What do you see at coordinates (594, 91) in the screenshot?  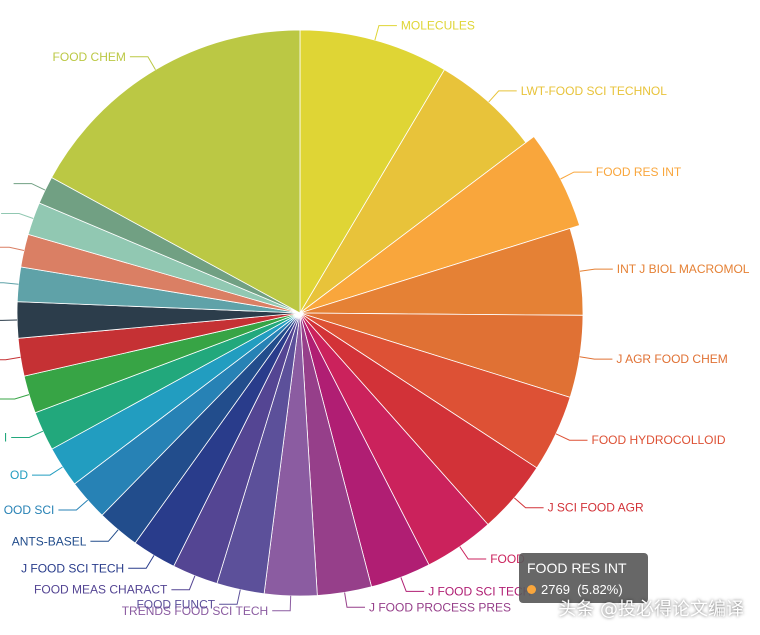 I see `slice-label: LWT-FOOD SCI TECHNOL` at bounding box center [594, 91].